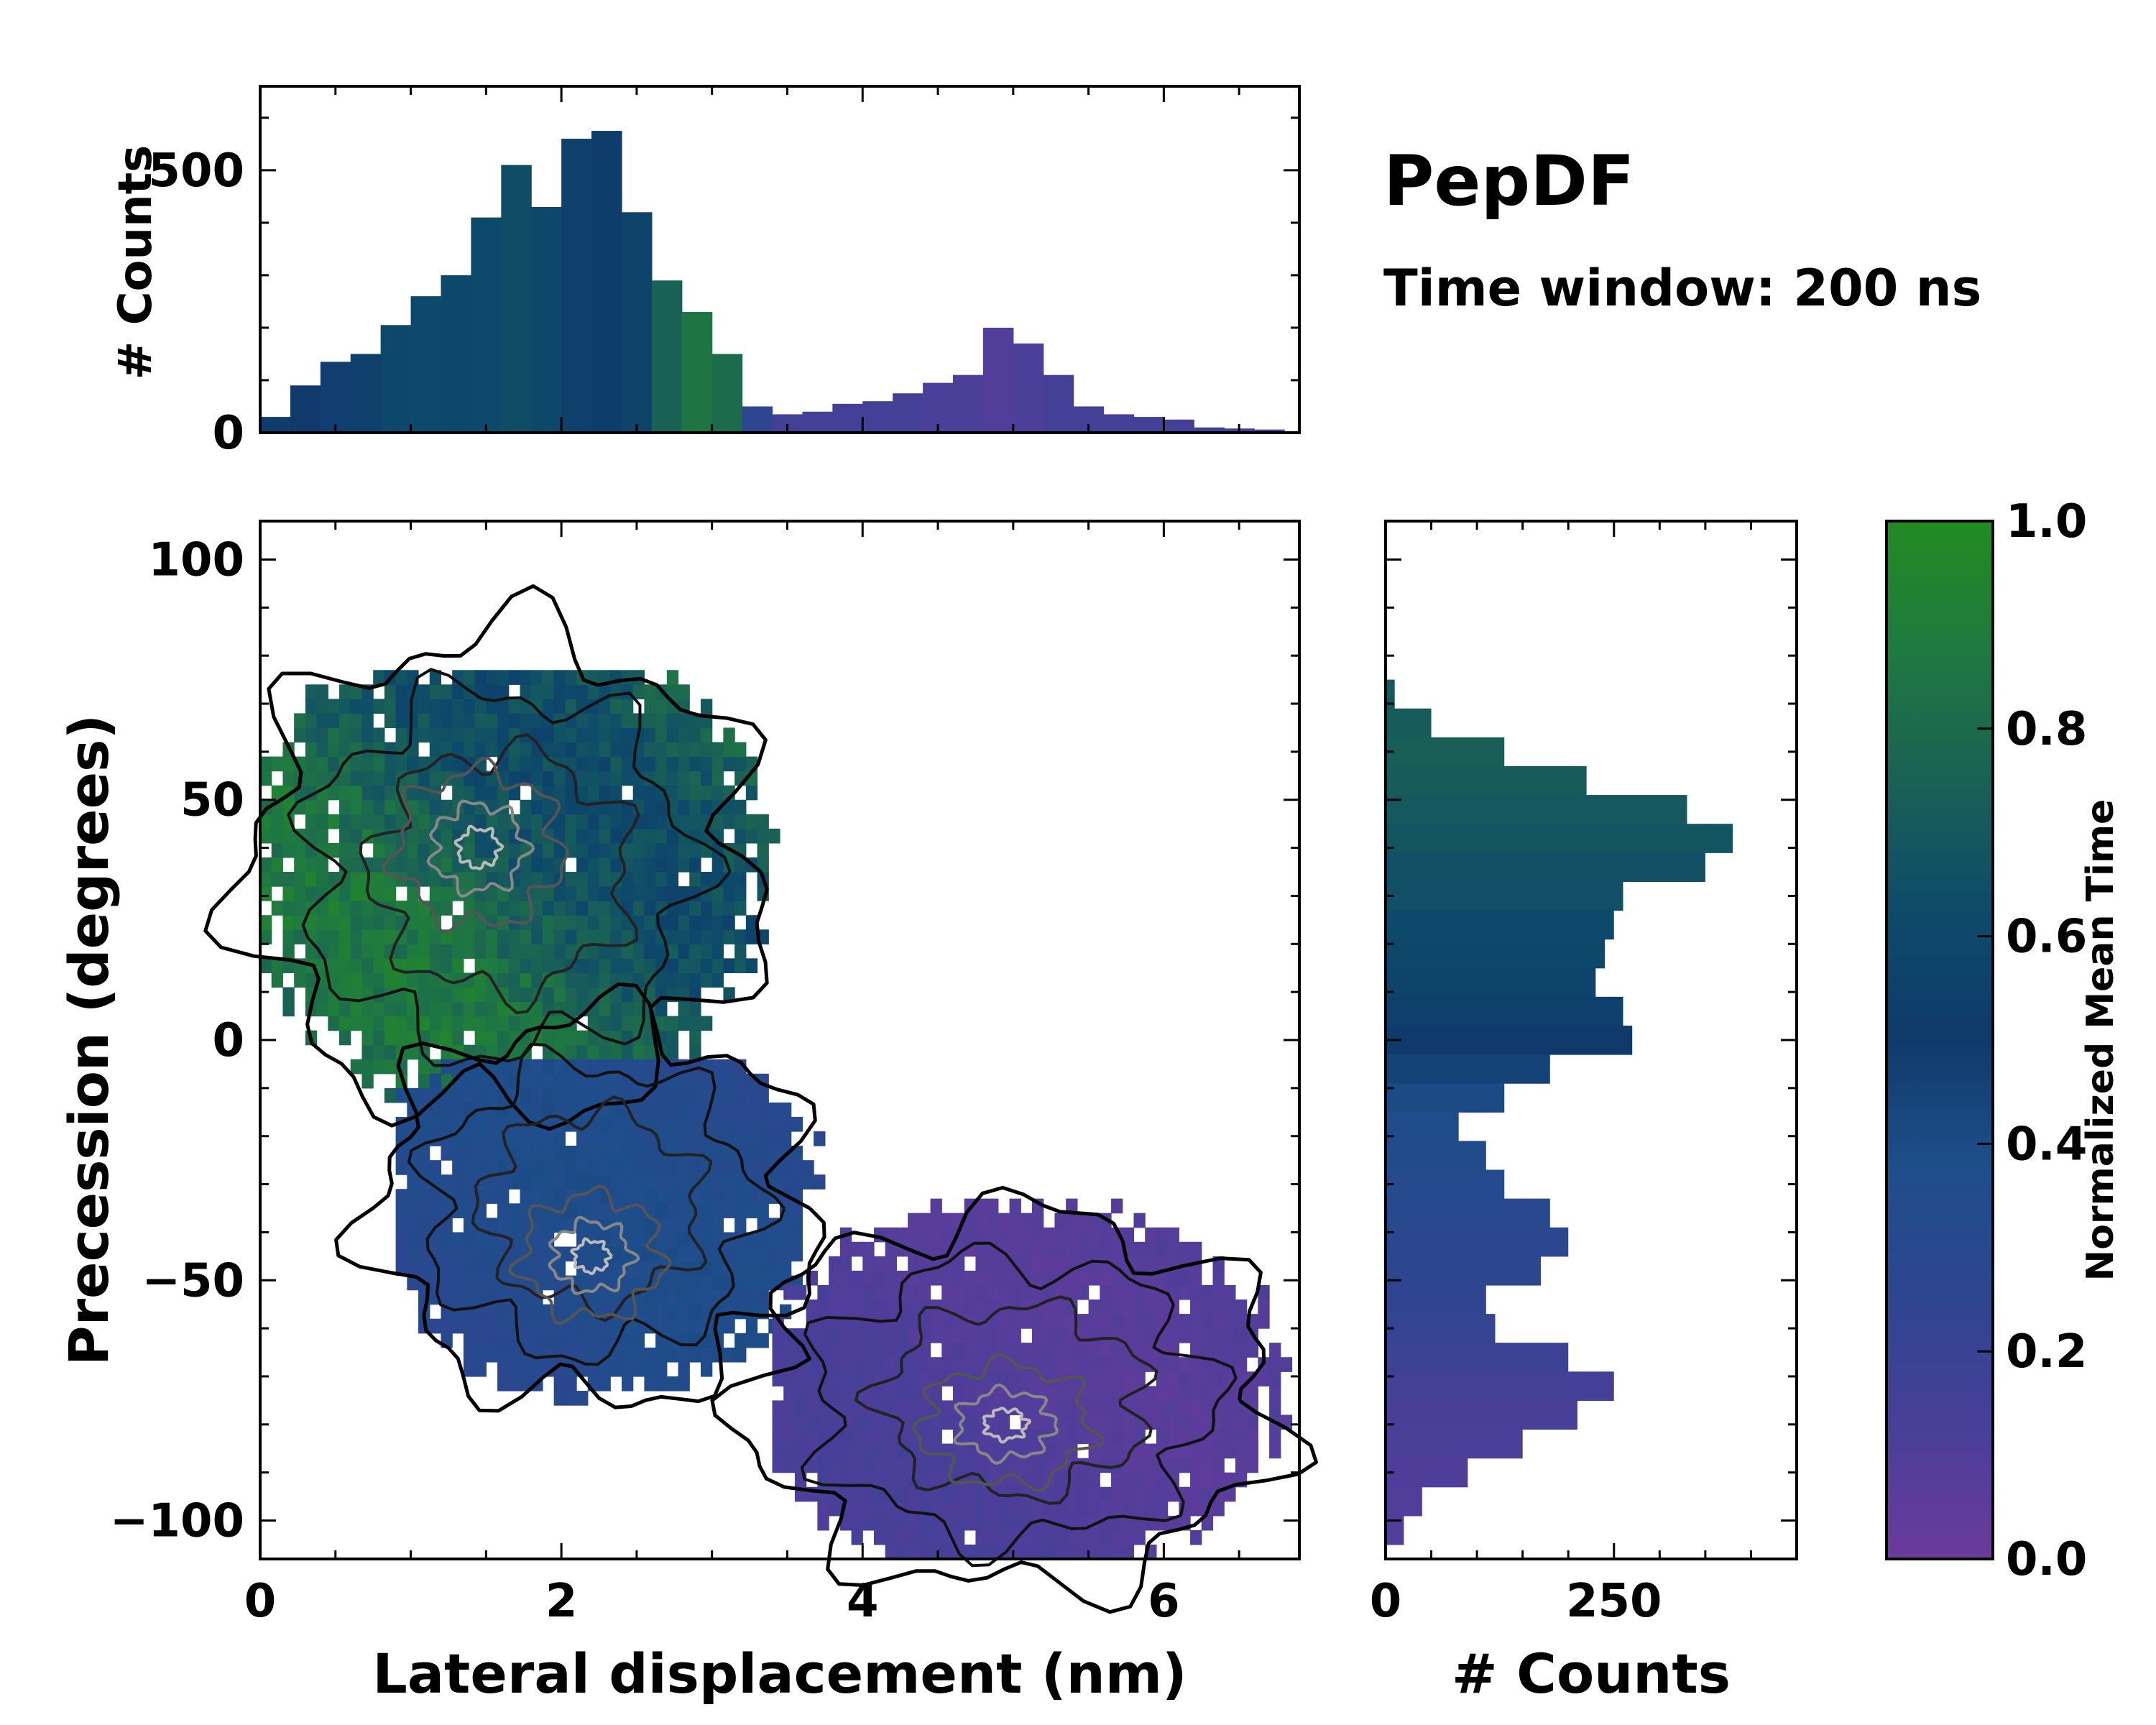  Describe the element at coordinates (426, 364) in the screenshot. I see `top-histogram-bar` at that location.